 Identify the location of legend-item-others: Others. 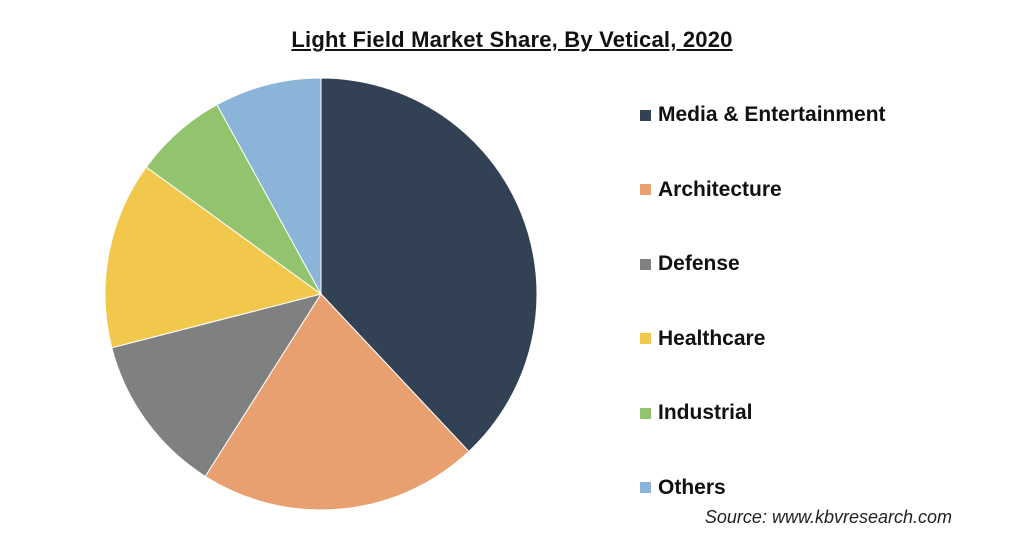
(683, 488).